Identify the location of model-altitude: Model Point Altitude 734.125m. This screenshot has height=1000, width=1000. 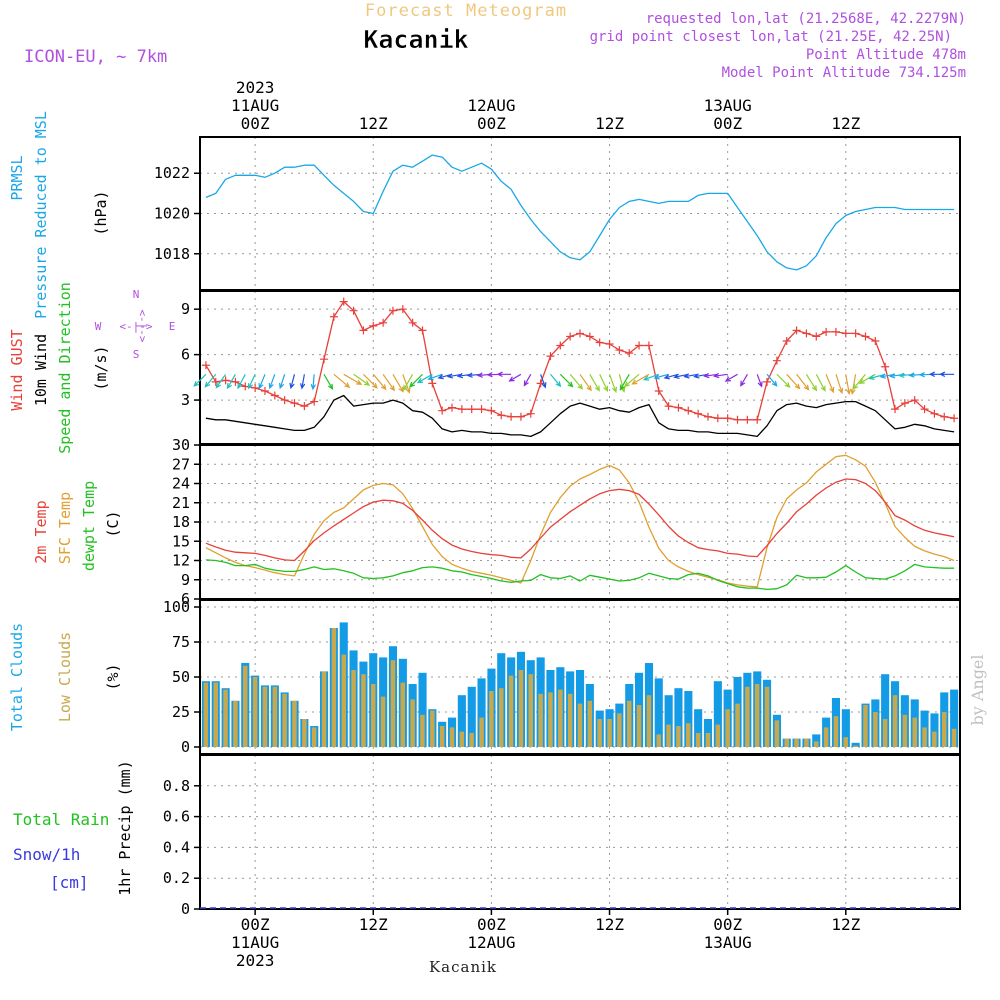
(844, 73).